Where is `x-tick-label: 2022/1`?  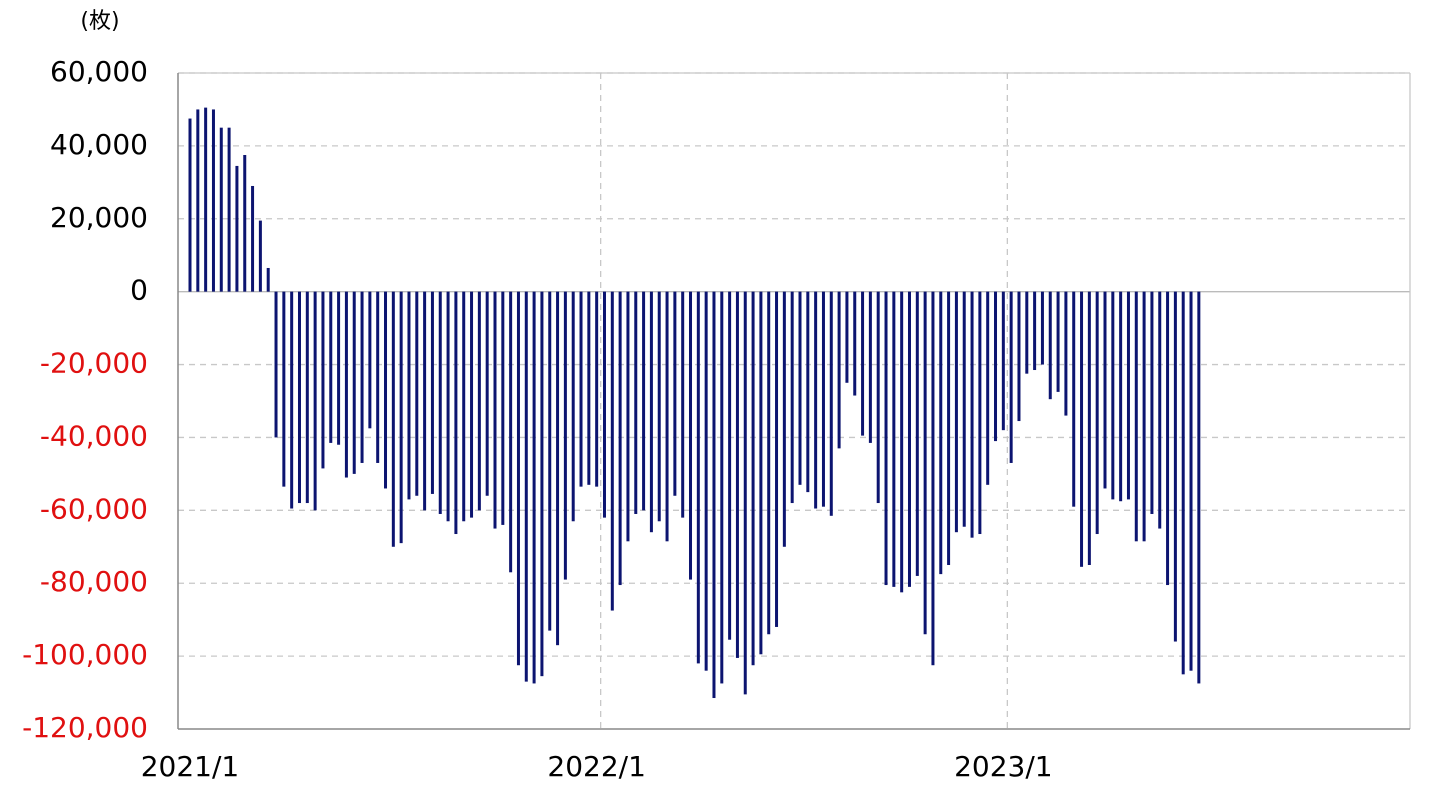
x-tick-label: 2022/1 is located at coordinates (596, 766).